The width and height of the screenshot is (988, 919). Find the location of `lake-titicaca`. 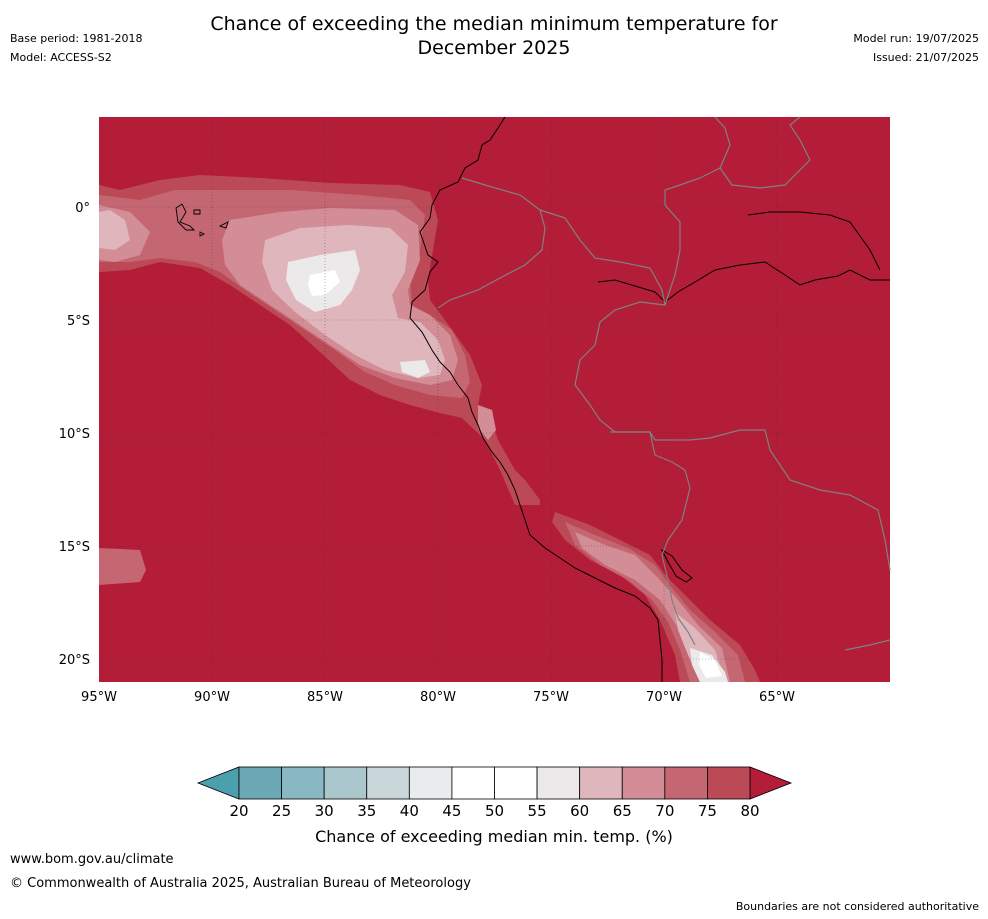

lake-titicaca is located at coordinates (676, 565).